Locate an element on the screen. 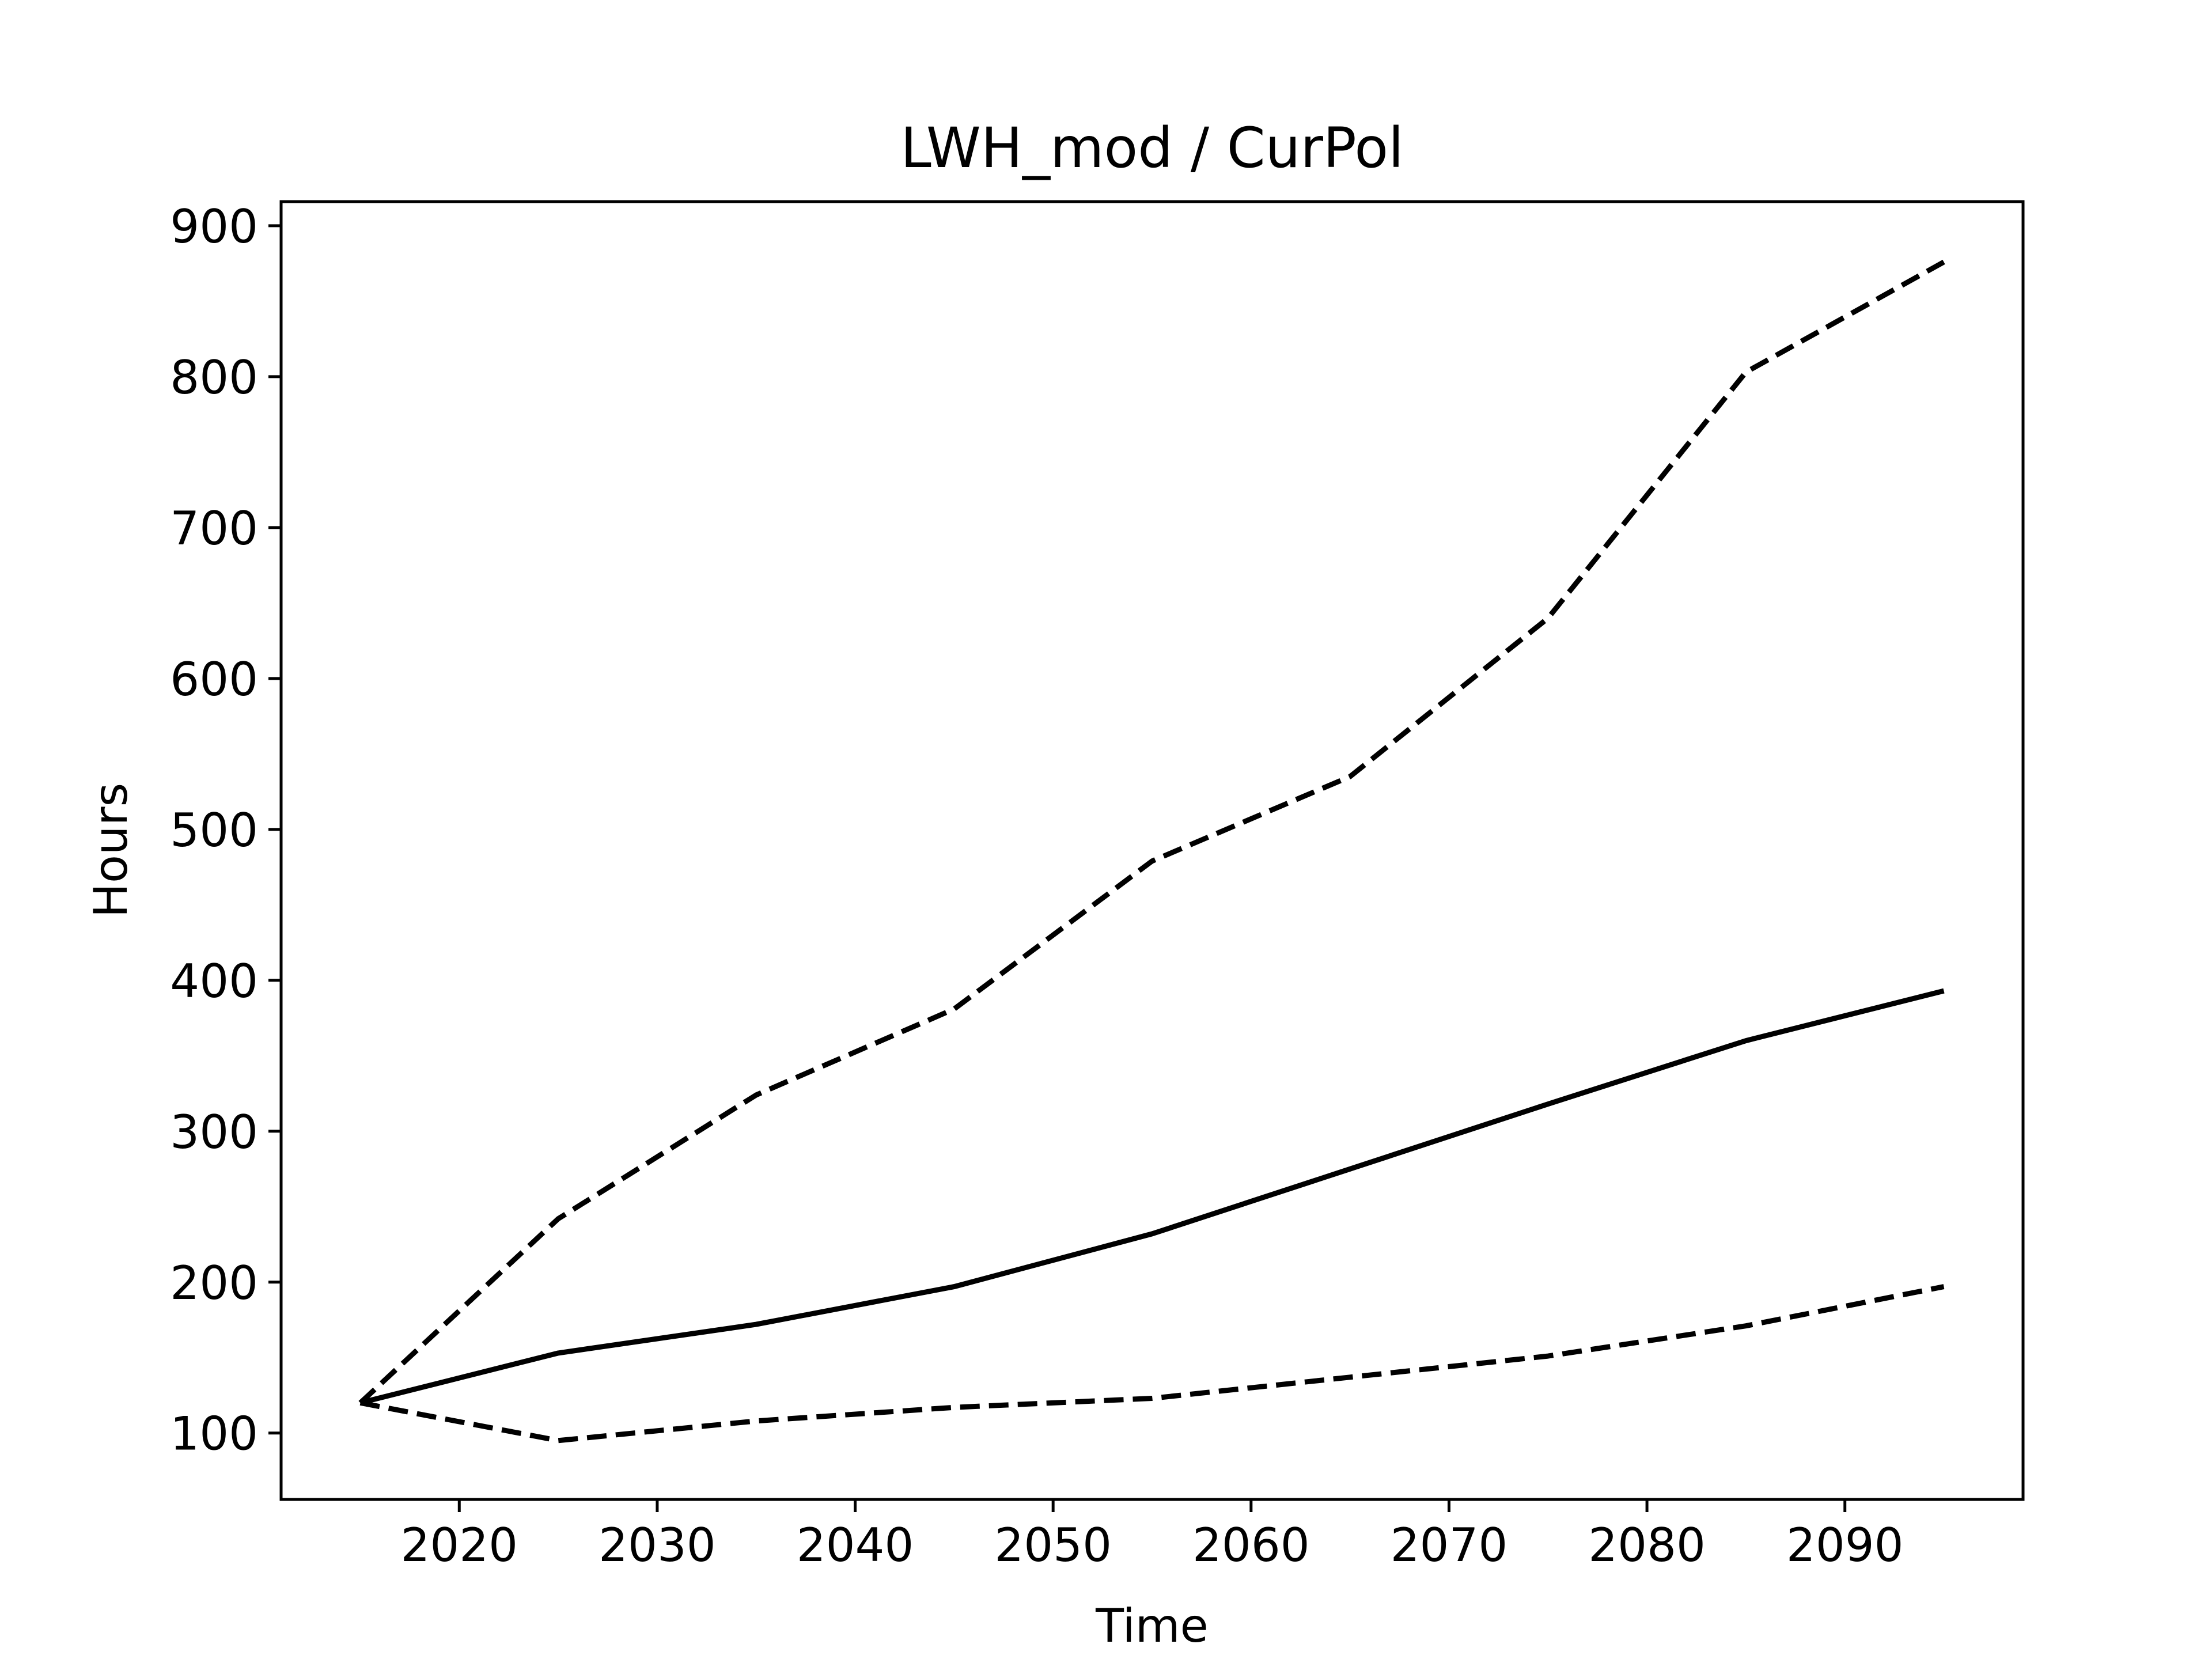  x-tick-label: 2020 is located at coordinates (459, 1545).